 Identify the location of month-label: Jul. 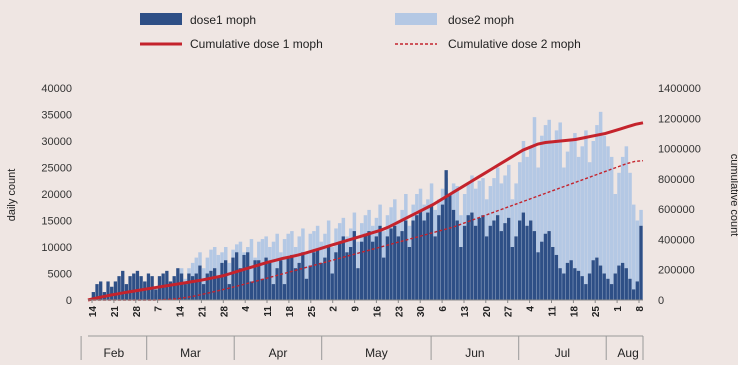
(562, 353).